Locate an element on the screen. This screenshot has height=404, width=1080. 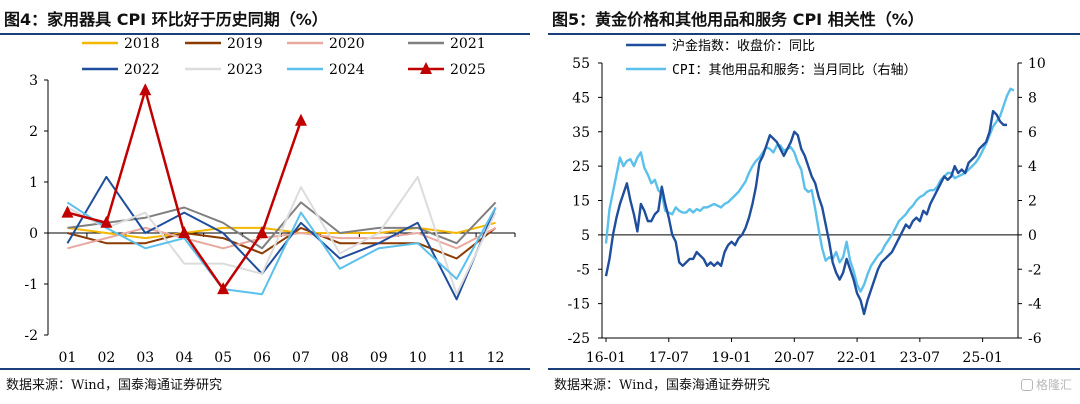
left-y-tick-label: -25 is located at coordinates (578, 339).